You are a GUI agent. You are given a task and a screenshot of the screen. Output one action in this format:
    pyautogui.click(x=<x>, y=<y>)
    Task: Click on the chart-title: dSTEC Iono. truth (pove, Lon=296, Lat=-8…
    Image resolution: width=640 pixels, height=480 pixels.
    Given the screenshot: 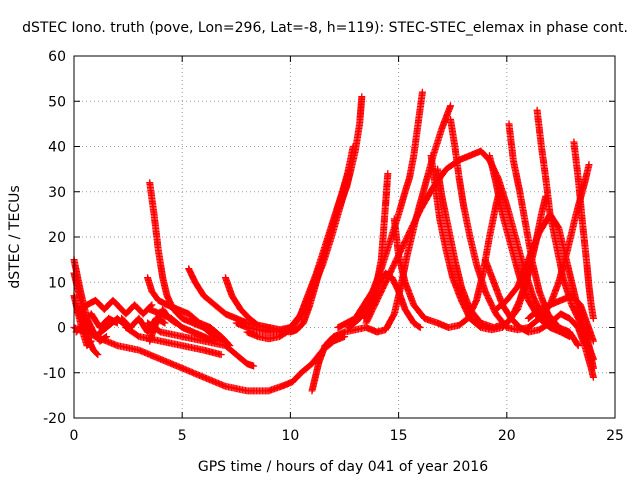 What is the action you would take?
    pyautogui.click(x=325, y=28)
    